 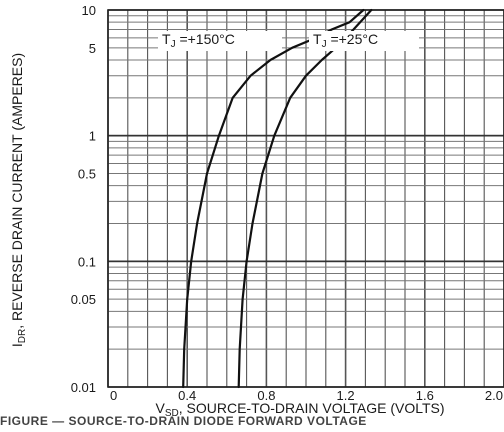 I want to click on y-tick-label: 0.01, so click(x=83, y=387).